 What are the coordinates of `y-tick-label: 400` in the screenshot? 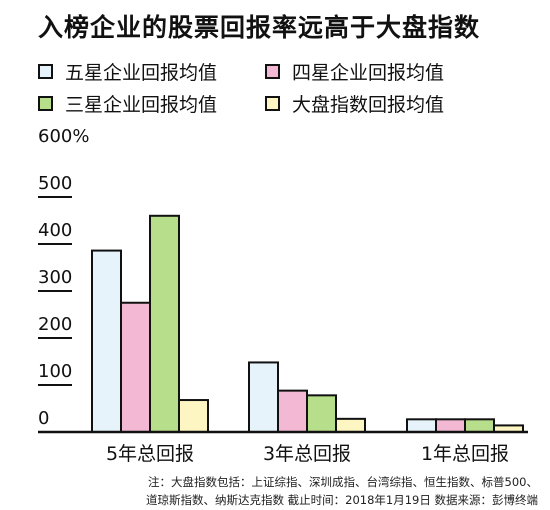 It's located at (55, 230).